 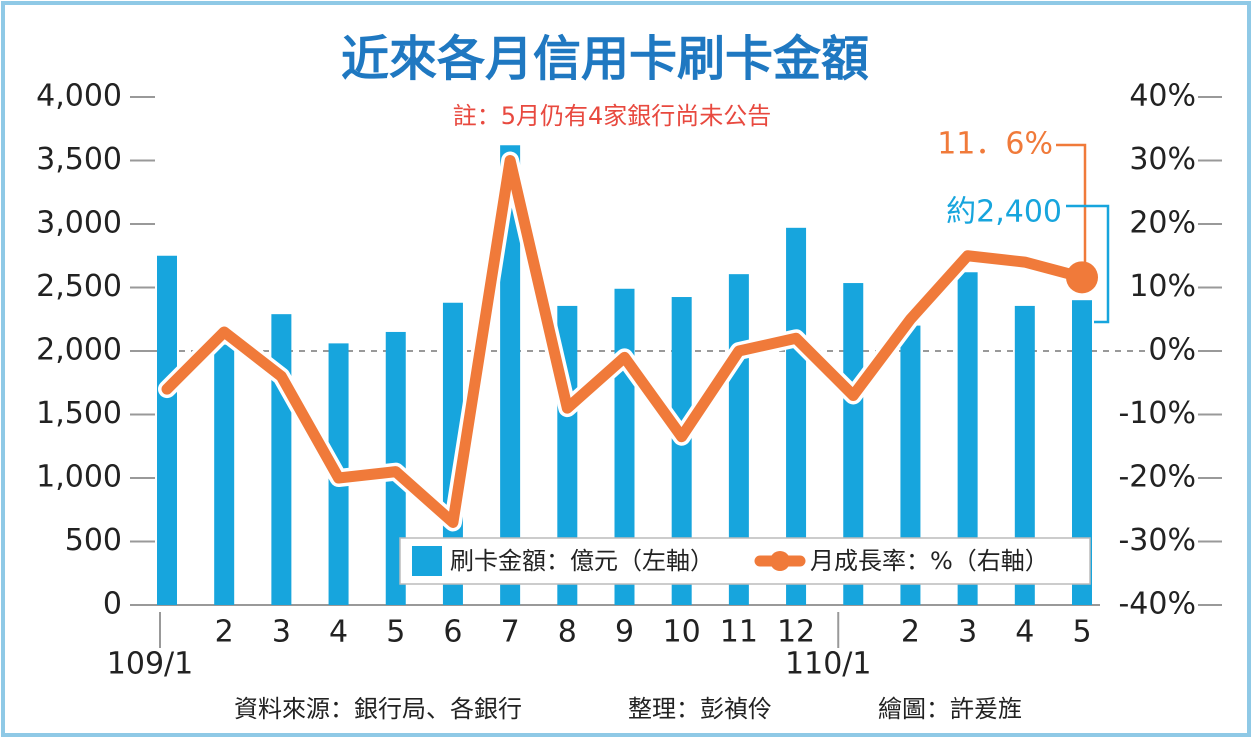 I want to click on y-tick-label: 3,500, so click(x=79, y=159).